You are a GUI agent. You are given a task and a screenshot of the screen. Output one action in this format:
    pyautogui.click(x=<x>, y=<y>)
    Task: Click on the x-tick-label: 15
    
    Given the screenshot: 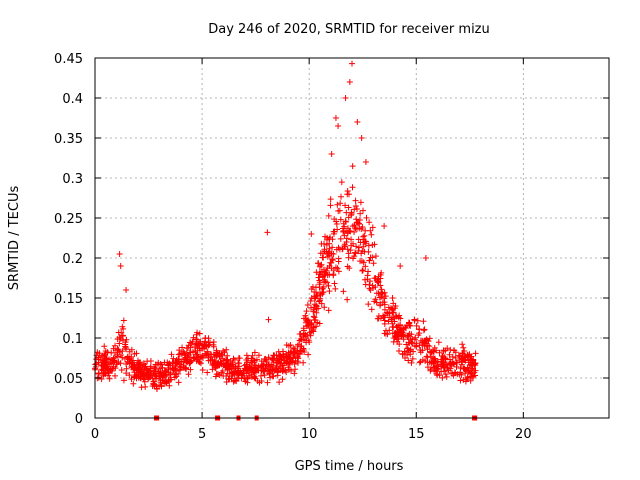 What is the action you would take?
    pyautogui.click(x=416, y=434)
    